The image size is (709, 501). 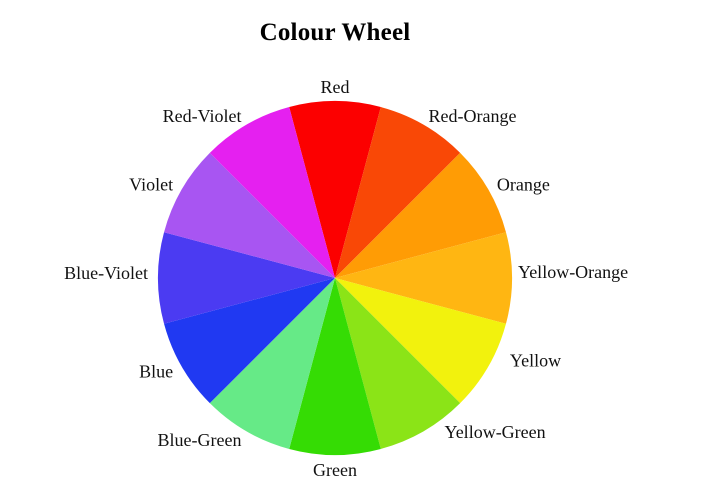 I want to click on wheel-segment-blue, so click(x=249, y=341).